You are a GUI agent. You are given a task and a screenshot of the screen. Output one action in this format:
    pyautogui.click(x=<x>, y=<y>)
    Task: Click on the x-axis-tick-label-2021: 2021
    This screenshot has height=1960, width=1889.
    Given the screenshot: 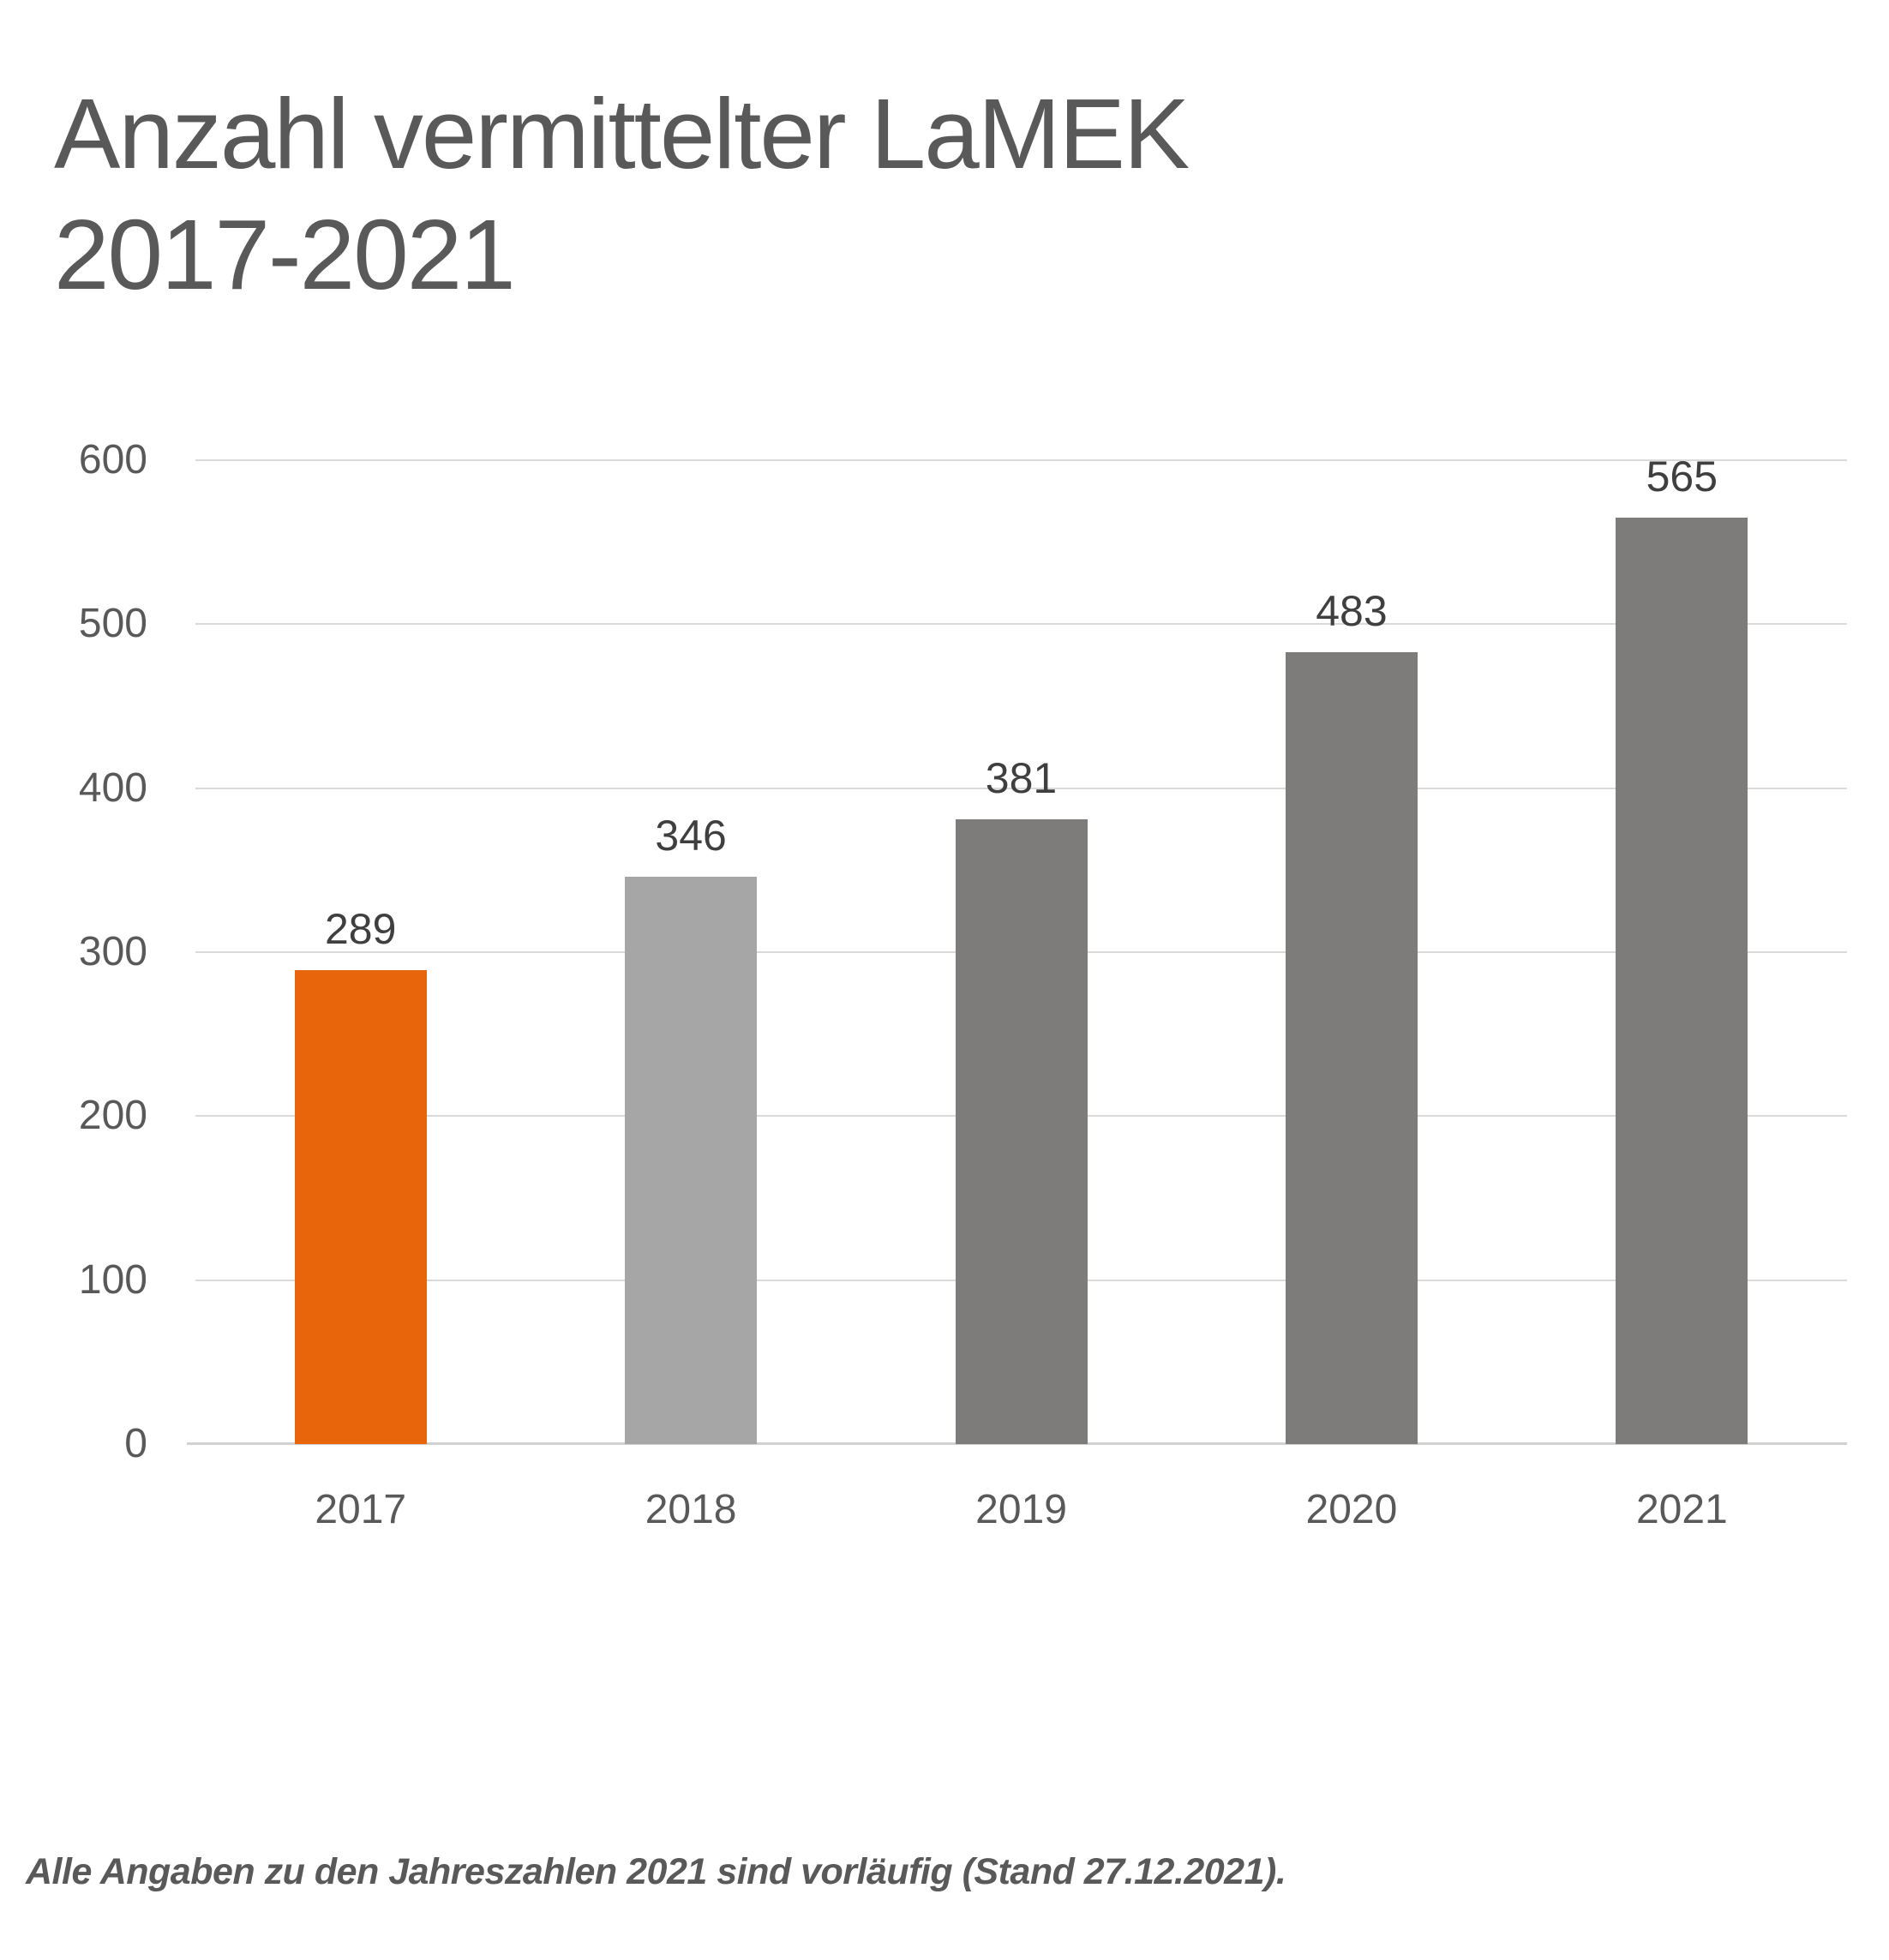 What is the action you would take?
    pyautogui.click(x=1681, y=1509)
    